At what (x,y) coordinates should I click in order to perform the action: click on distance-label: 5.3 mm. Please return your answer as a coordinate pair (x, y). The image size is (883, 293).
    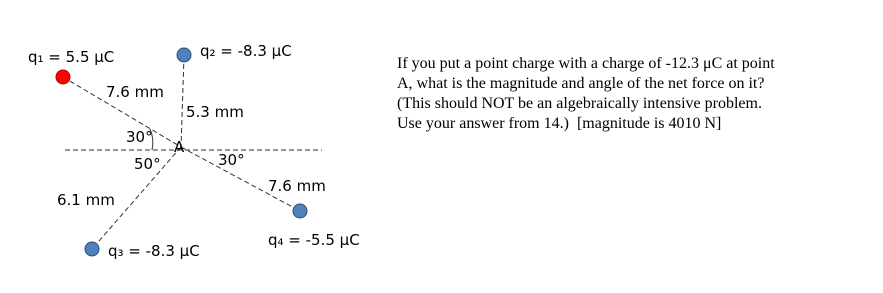
    Looking at the image, I should click on (215, 112).